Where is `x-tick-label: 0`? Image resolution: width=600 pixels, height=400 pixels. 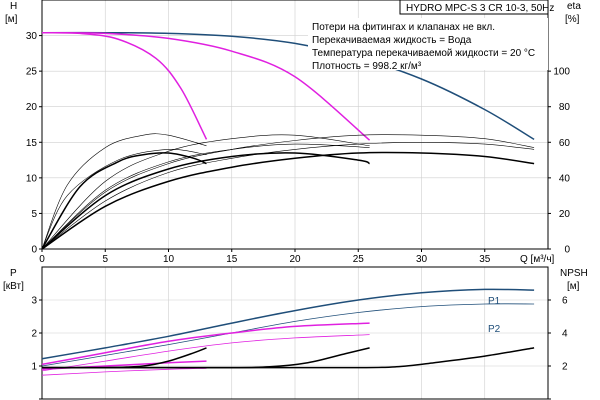
x-tick-label: 0 is located at coordinates (42, 259).